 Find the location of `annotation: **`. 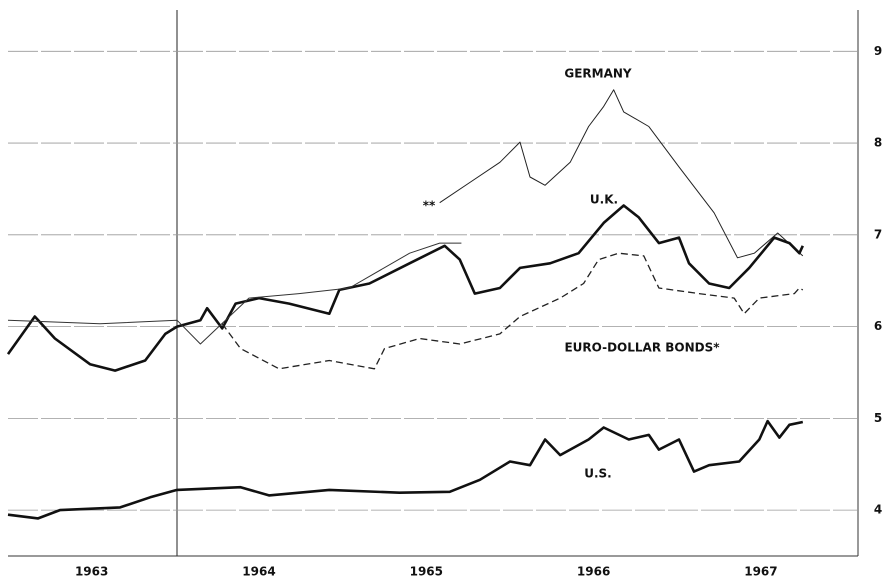

annotation: ** is located at coordinates (429, 206).